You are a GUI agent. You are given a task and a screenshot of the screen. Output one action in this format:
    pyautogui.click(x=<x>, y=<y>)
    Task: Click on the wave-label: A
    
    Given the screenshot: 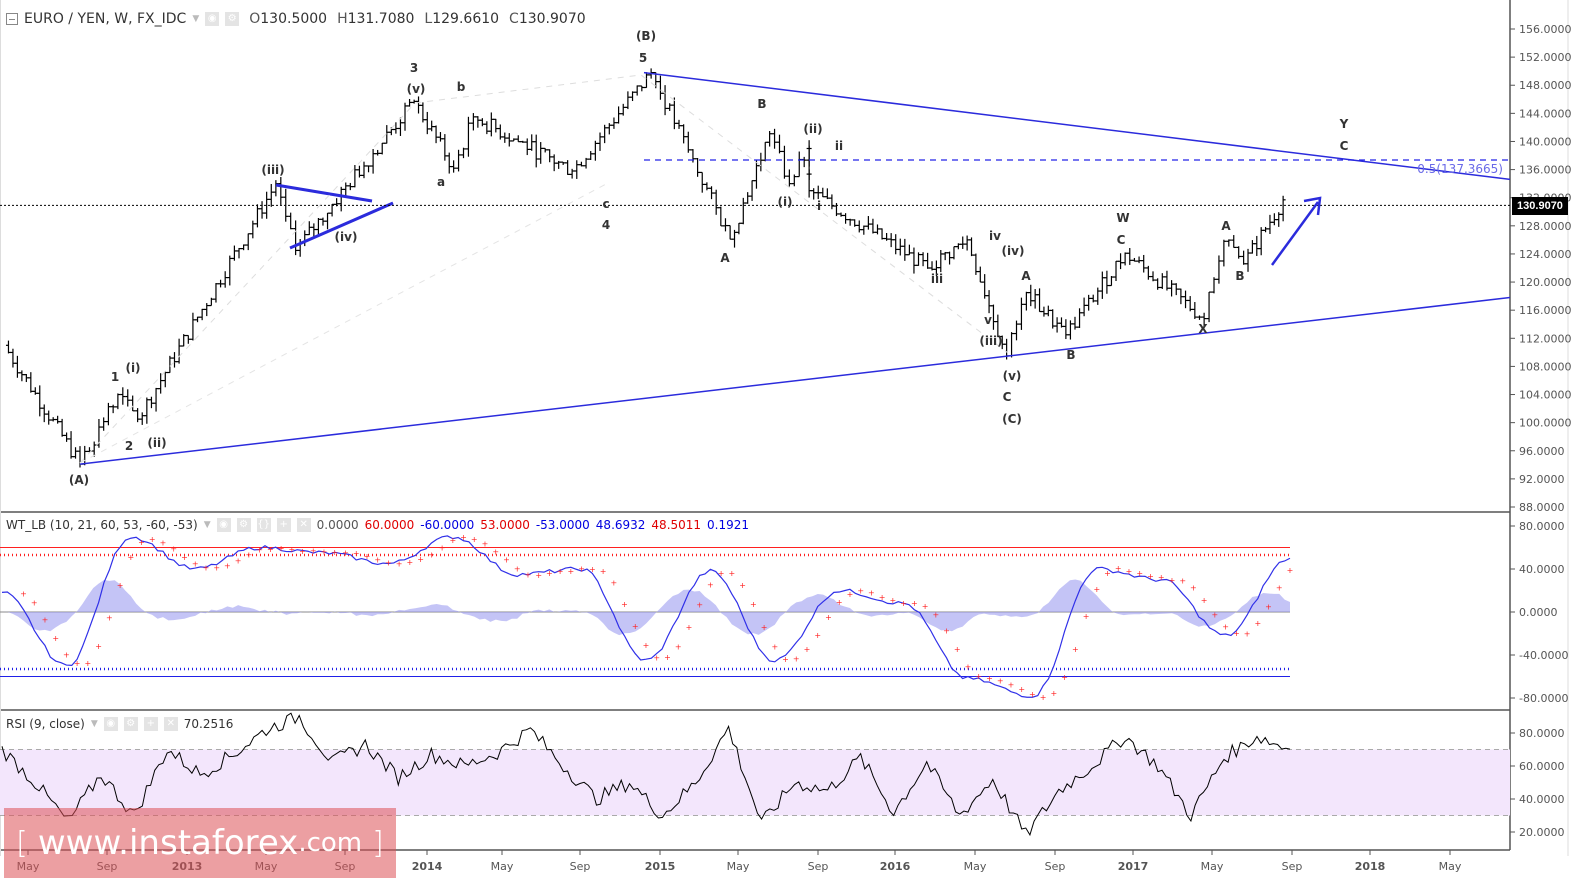 What is the action you would take?
    pyautogui.click(x=1026, y=276)
    